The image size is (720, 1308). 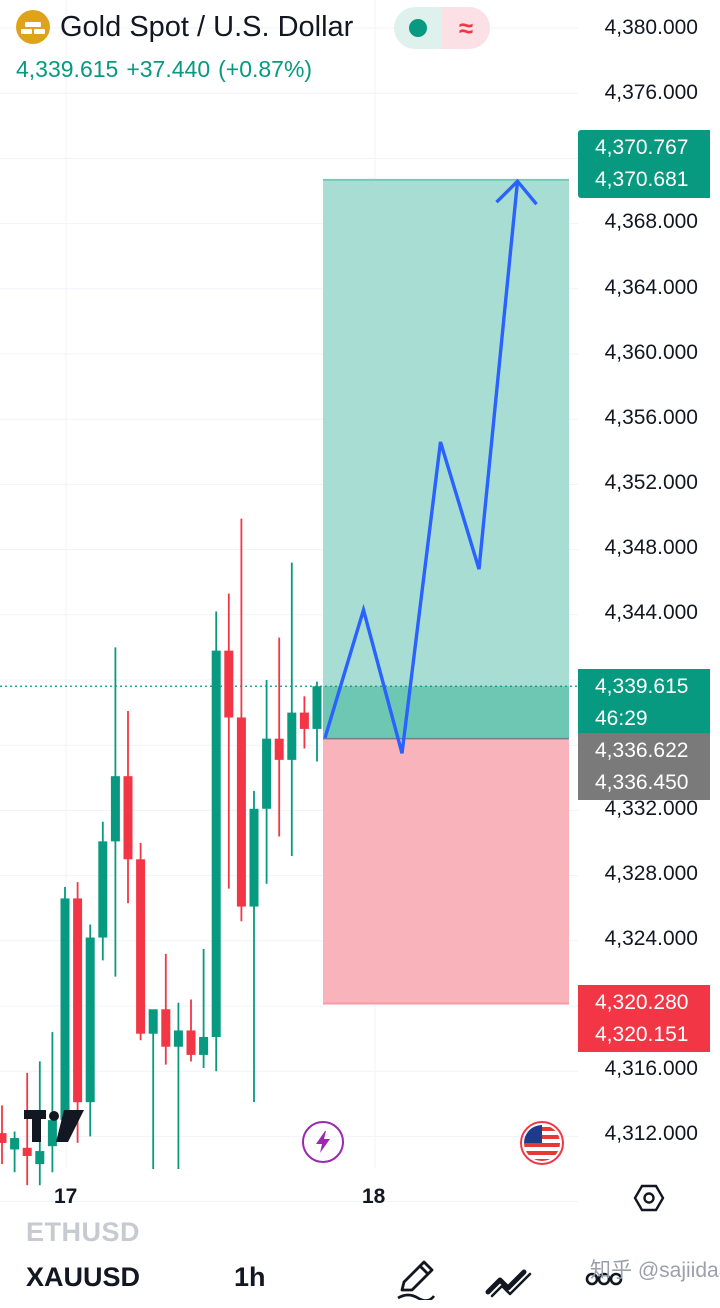 I want to click on lightning-icon, so click(x=323, y=1142).